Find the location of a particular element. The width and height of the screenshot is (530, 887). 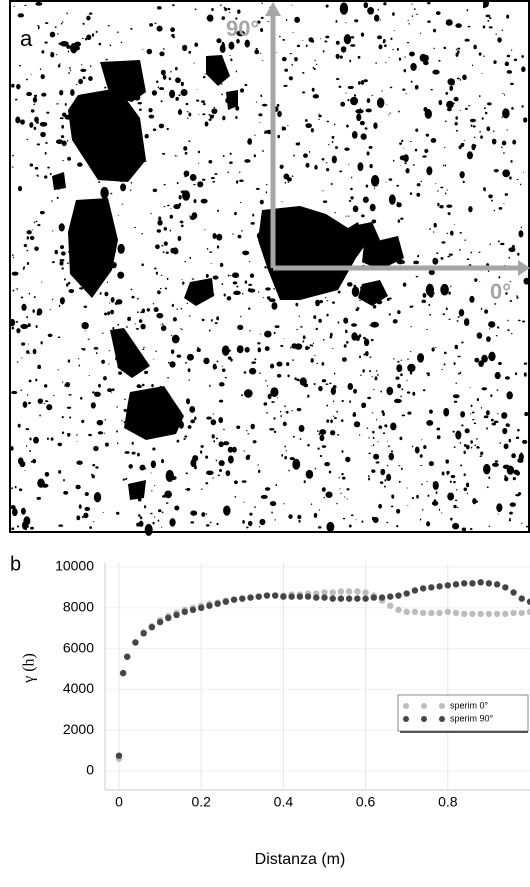

y-tick-label: 10000 is located at coordinates (74, 566).